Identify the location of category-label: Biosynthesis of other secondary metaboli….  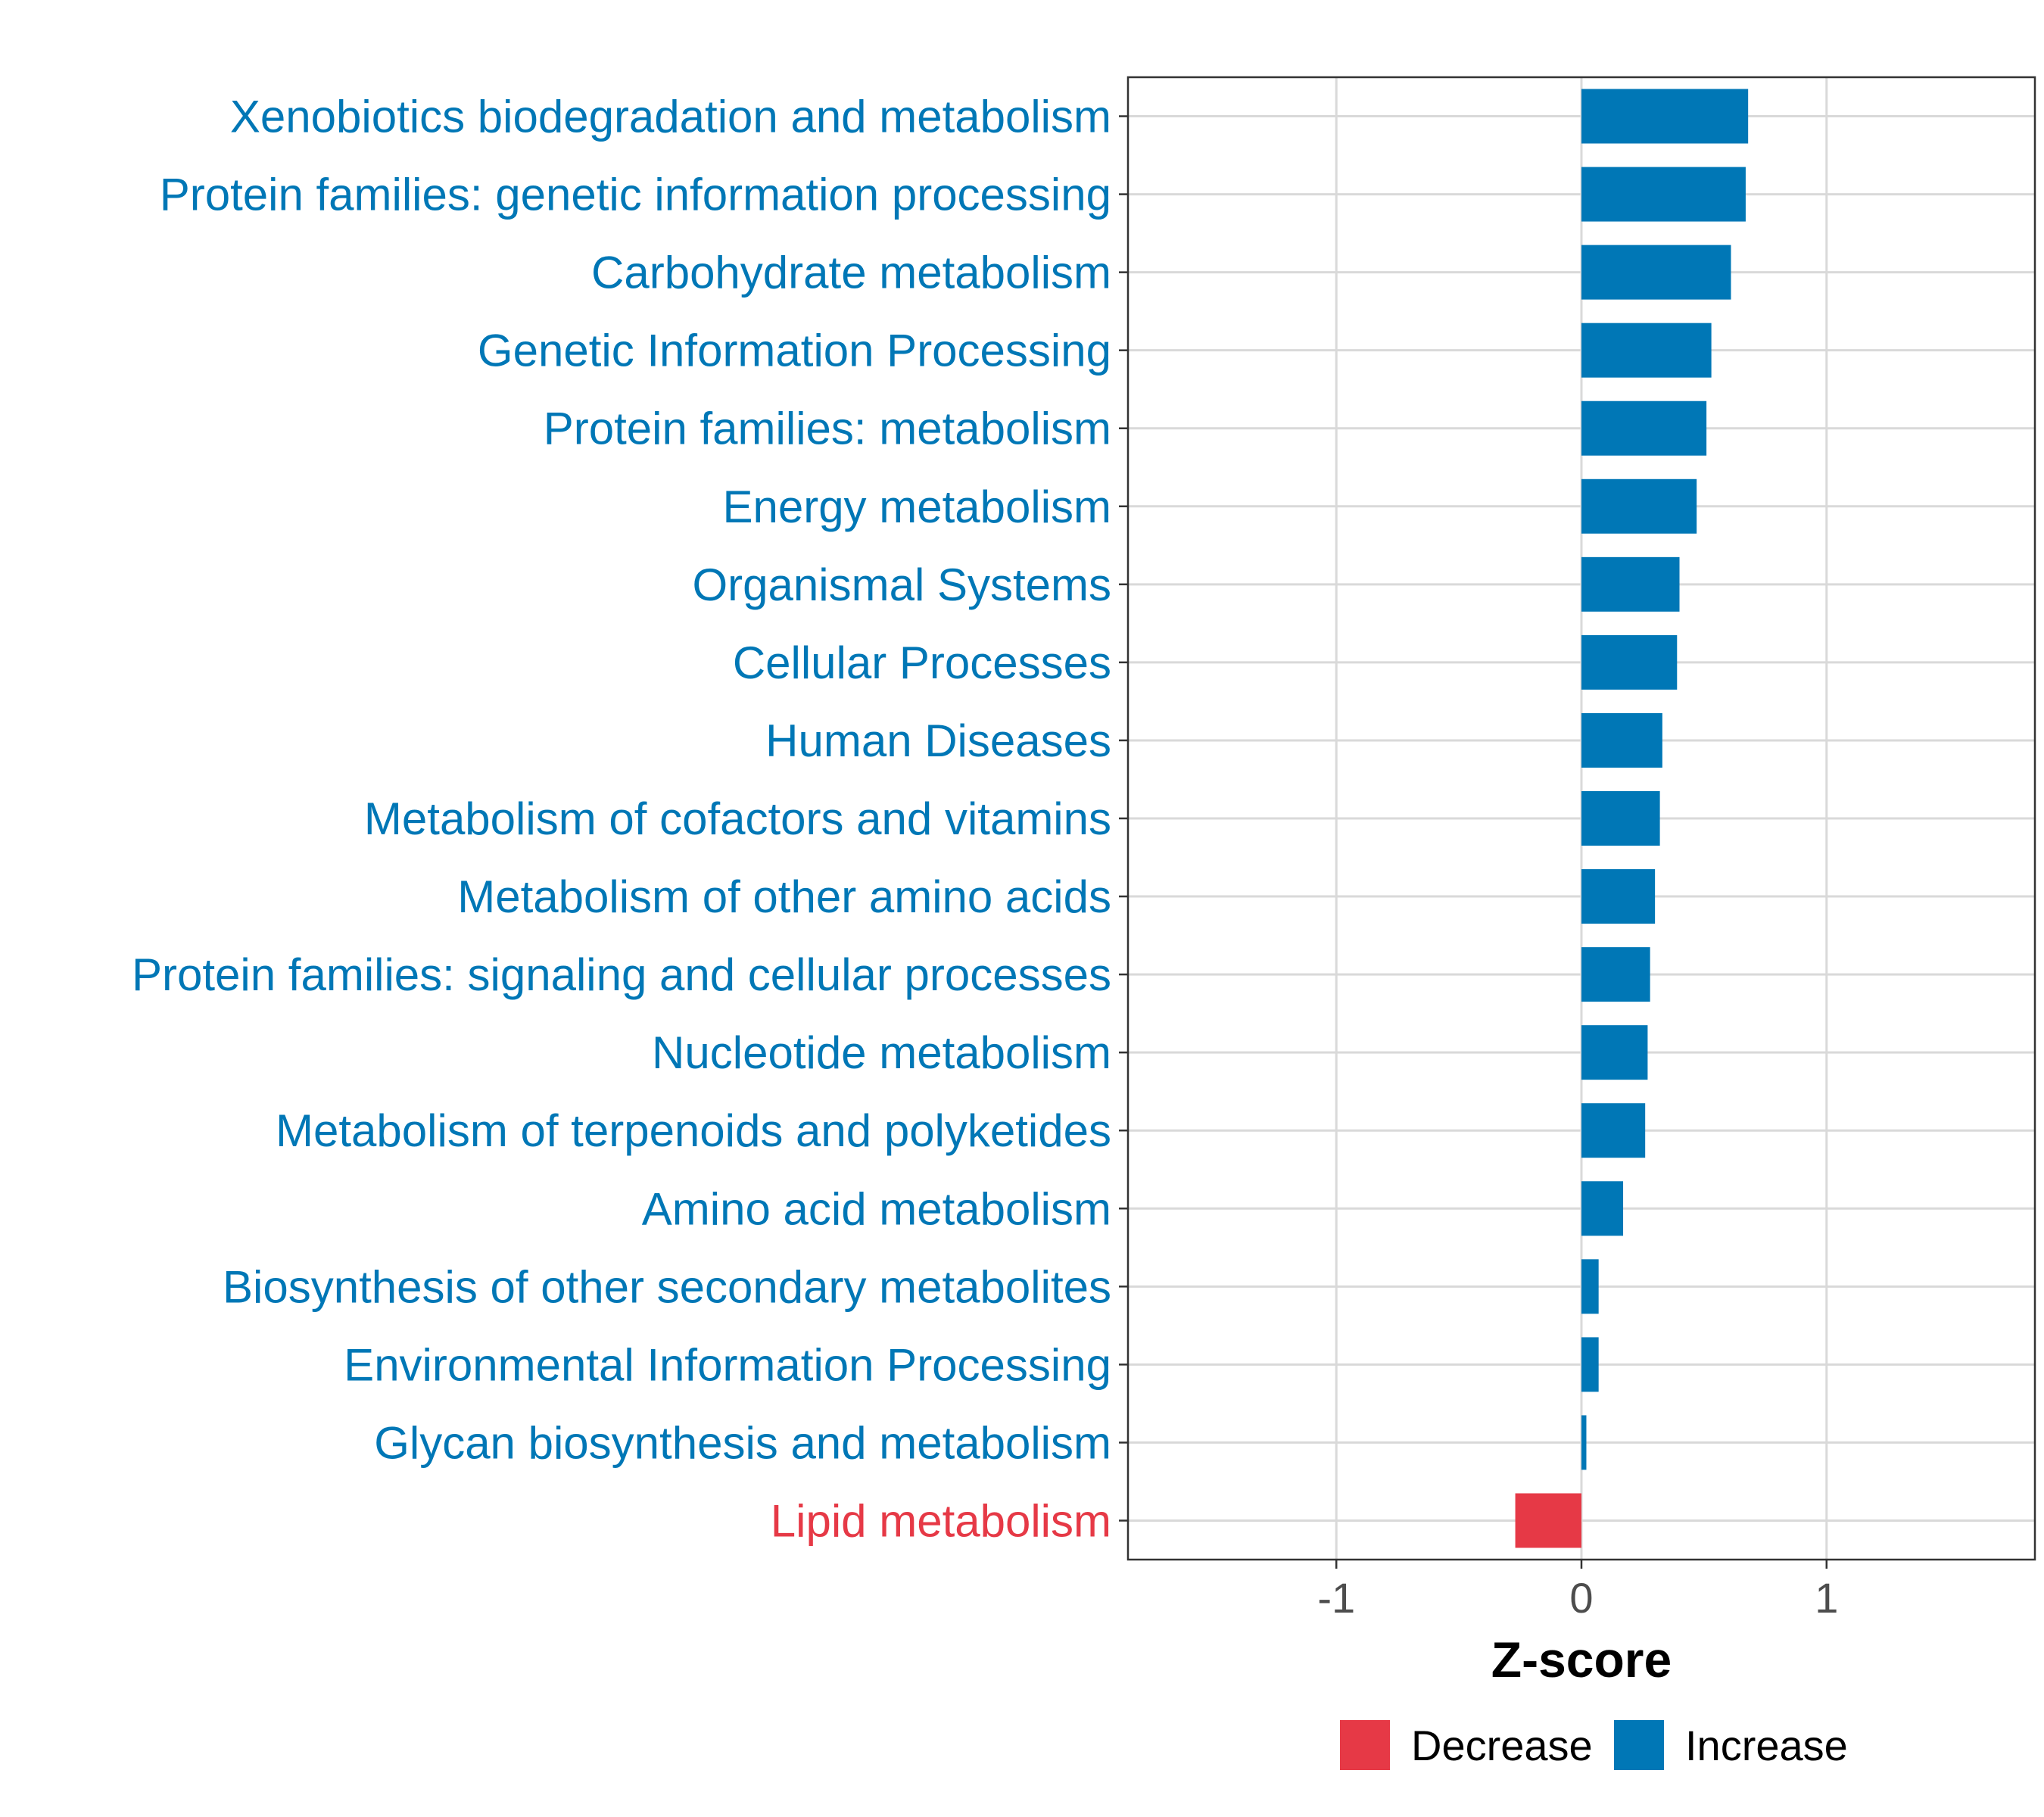
(667, 1286).